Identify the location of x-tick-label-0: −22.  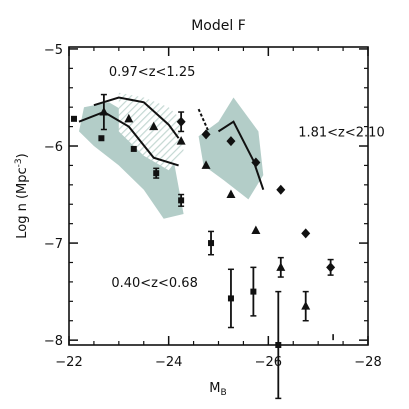
(68, 362).